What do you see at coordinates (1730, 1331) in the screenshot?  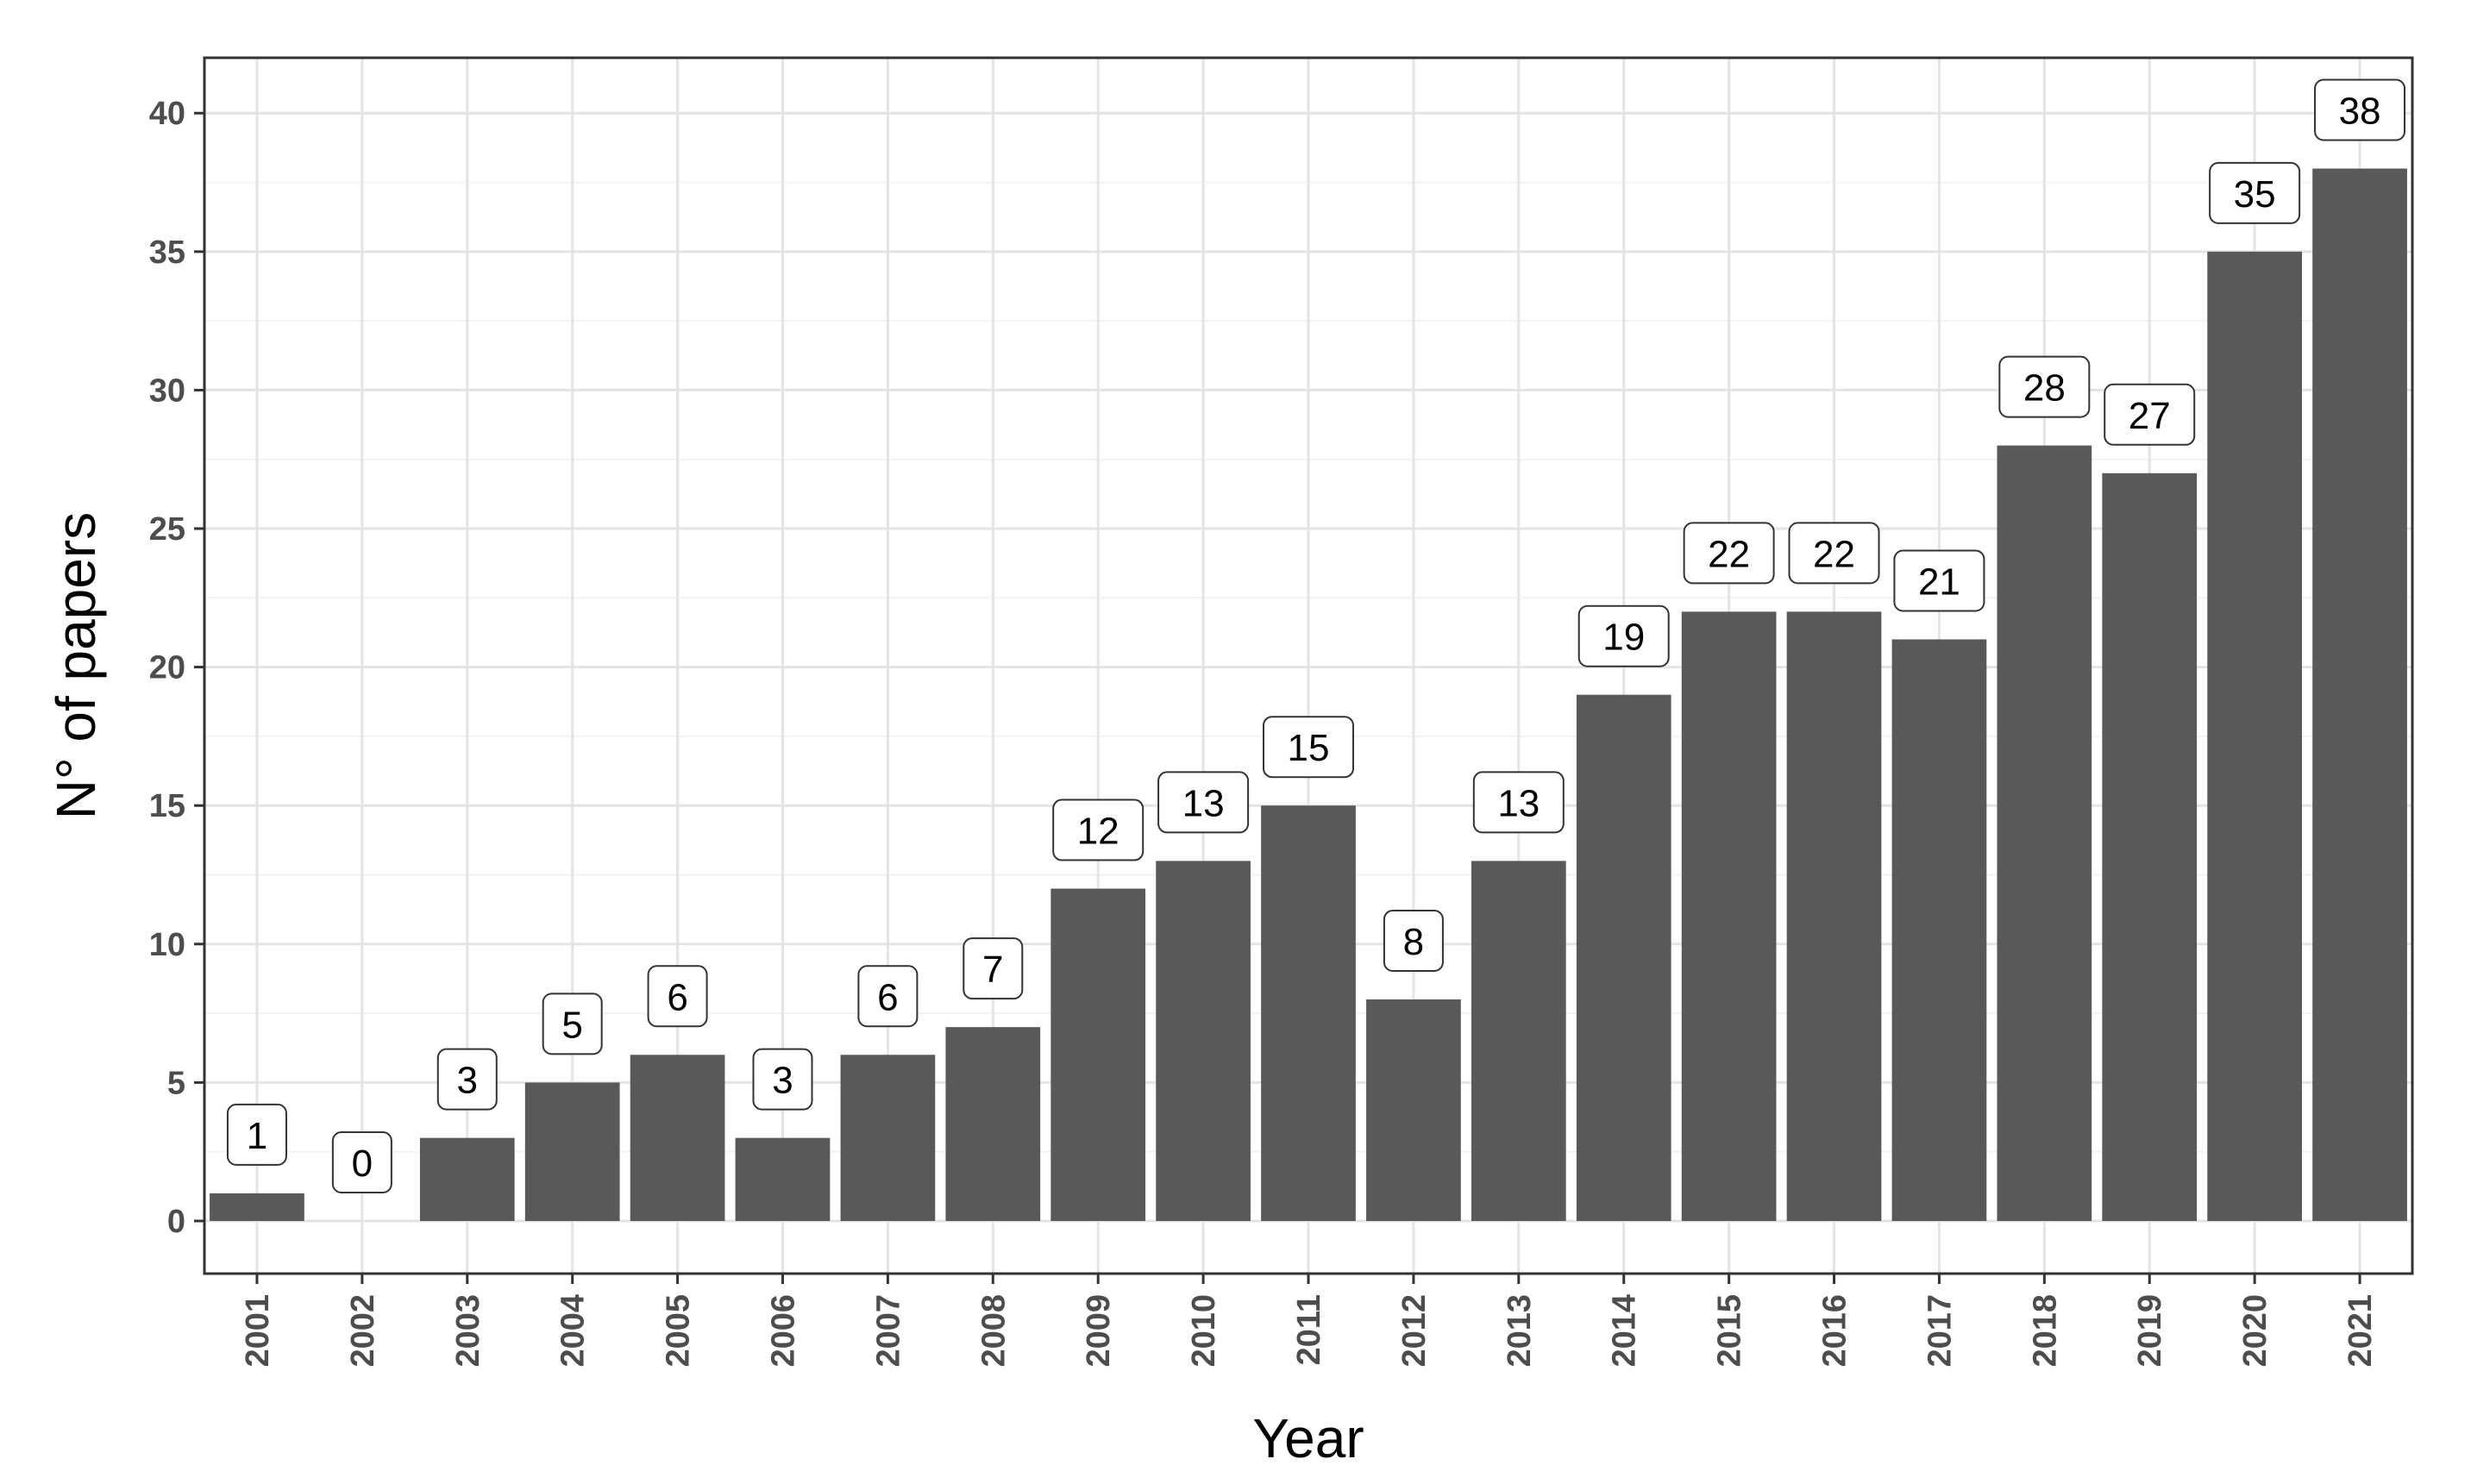 I see `x-tick-label: 2015` at bounding box center [1730, 1331].